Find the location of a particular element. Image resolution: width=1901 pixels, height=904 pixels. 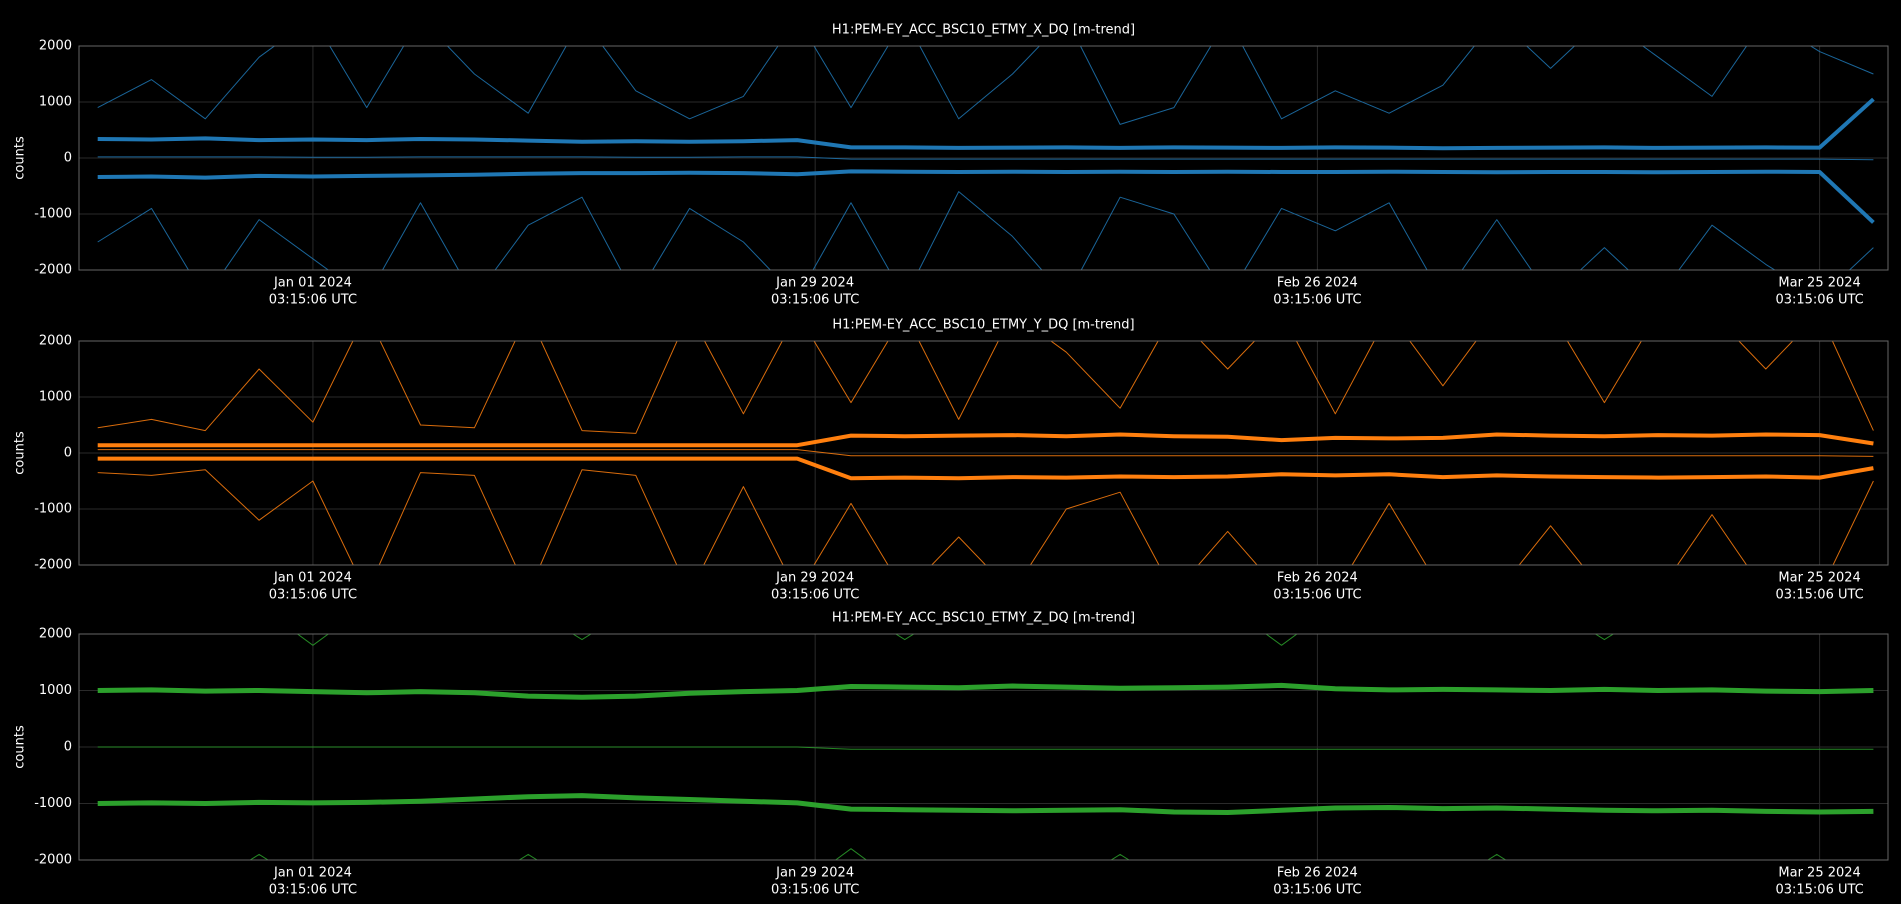

chart-title: H1:PEM-EY_ACC_BSC10_ETMY_Y_DQ [m-trend] is located at coordinates (983, 325).